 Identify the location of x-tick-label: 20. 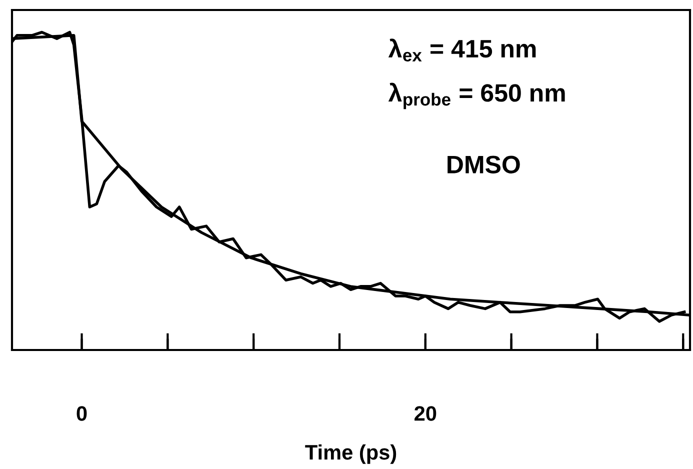
(425, 413).